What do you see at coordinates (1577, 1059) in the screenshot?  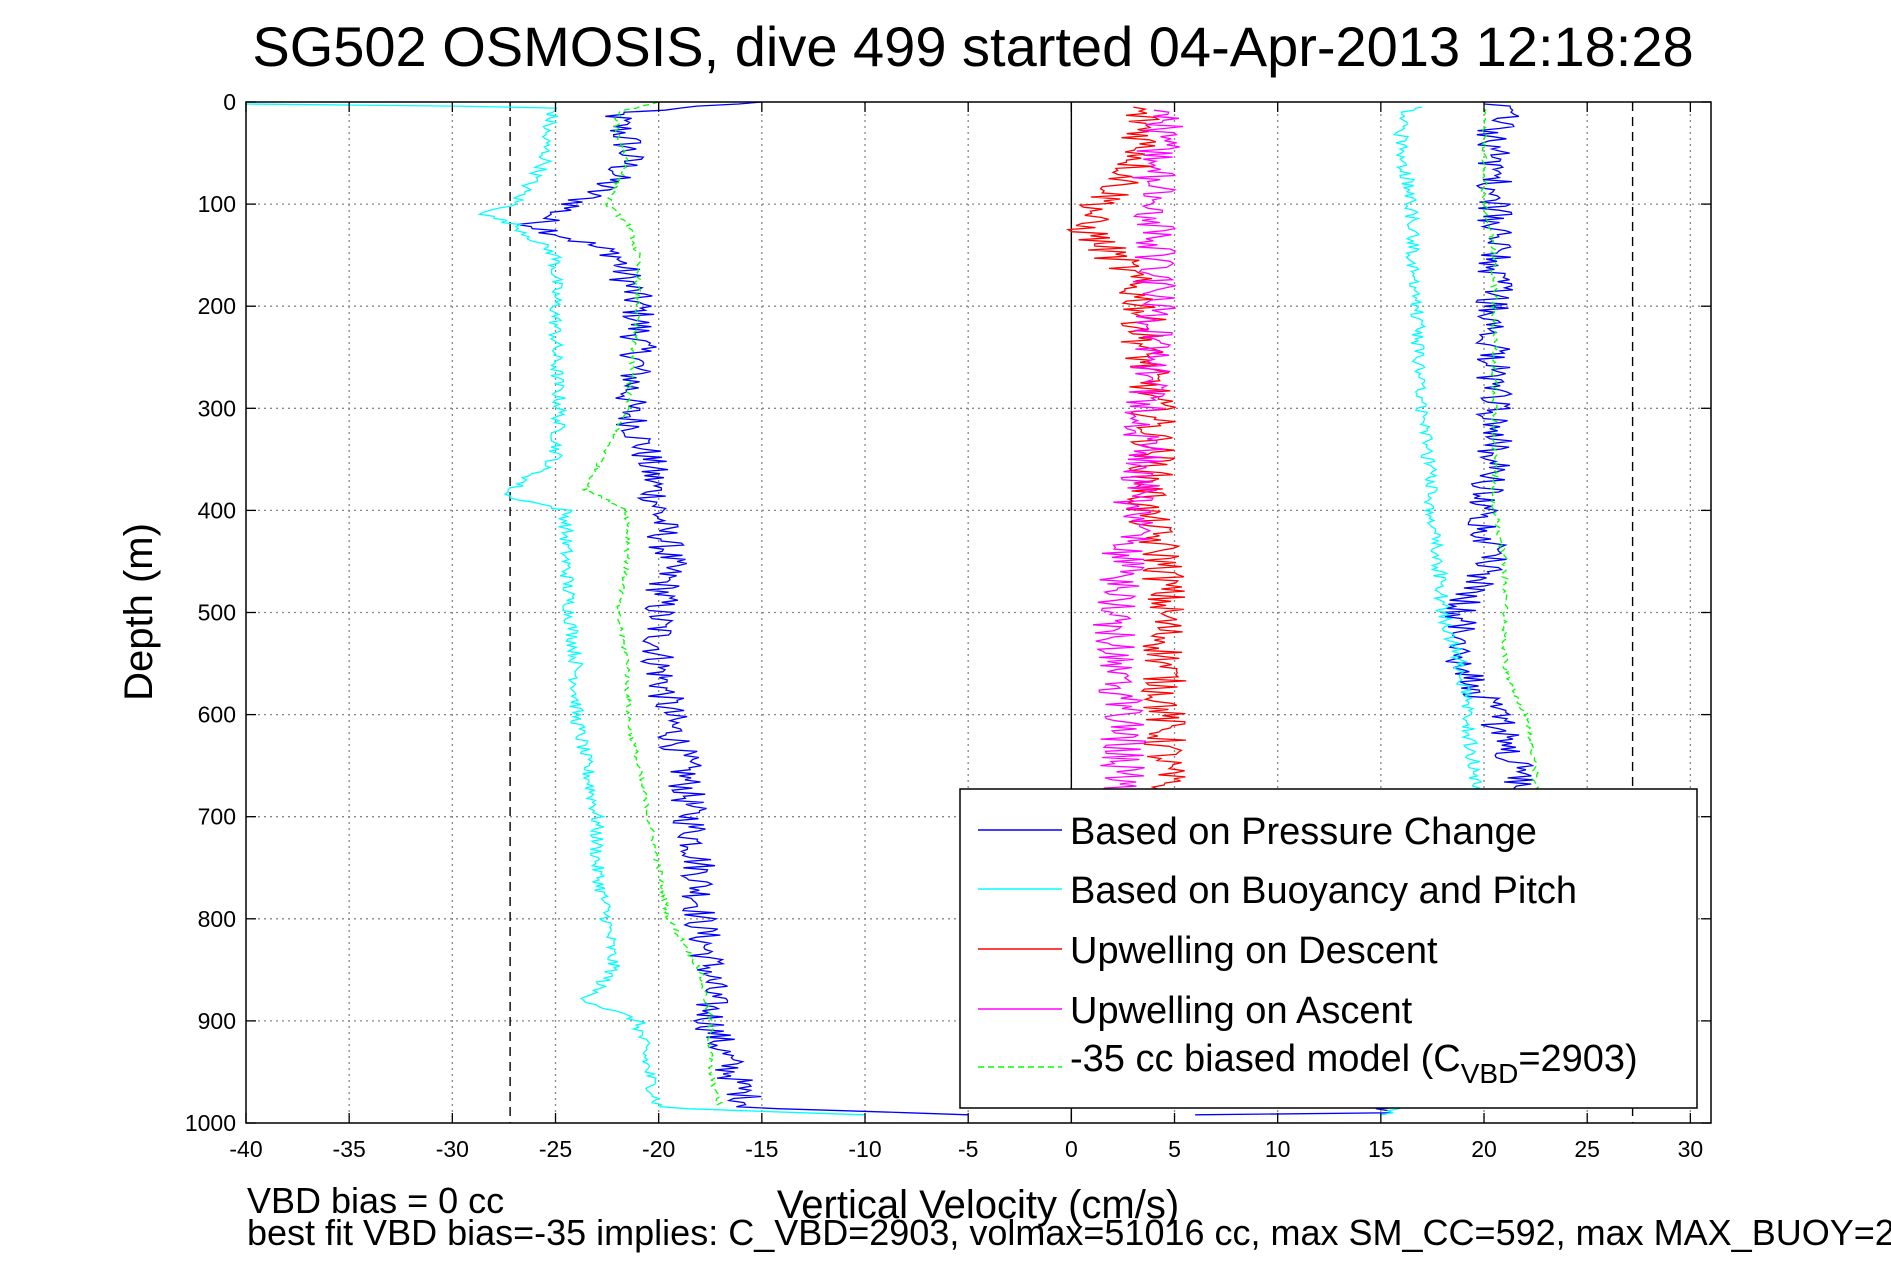 I see `legend-label-suffix: =2903)` at bounding box center [1577, 1059].